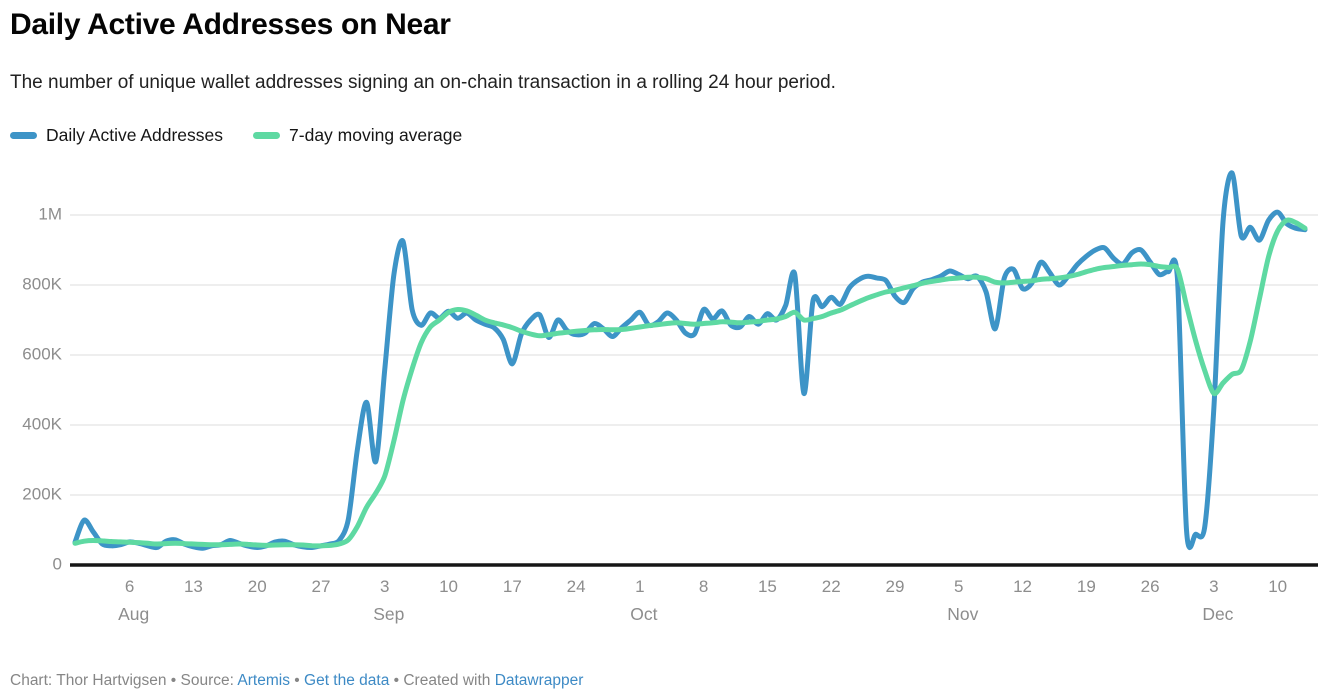  What do you see at coordinates (42, 388) in the screenshot?
I see `y-axis-labels: 0 200K 400K 600K 800K 1M` at bounding box center [42, 388].